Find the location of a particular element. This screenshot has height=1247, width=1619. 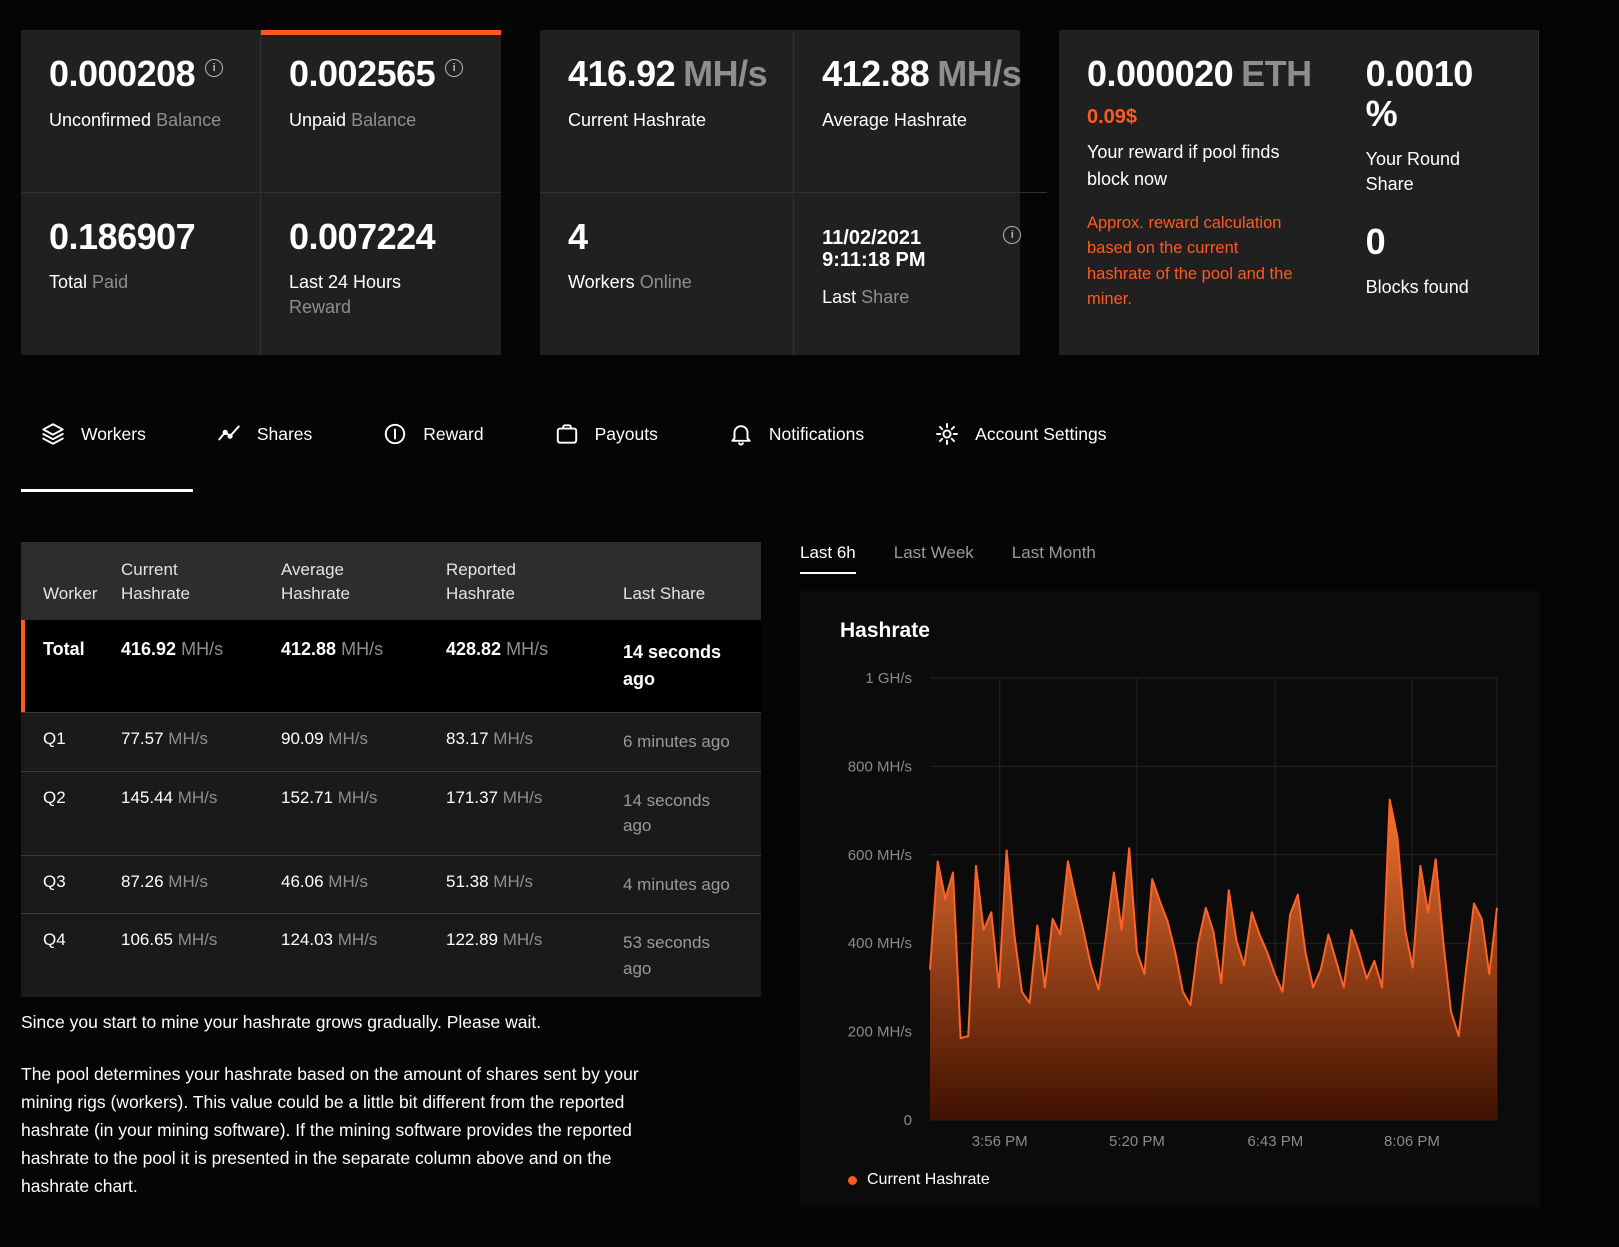

workers-online-value: 4 is located at coordinates (578, 236).